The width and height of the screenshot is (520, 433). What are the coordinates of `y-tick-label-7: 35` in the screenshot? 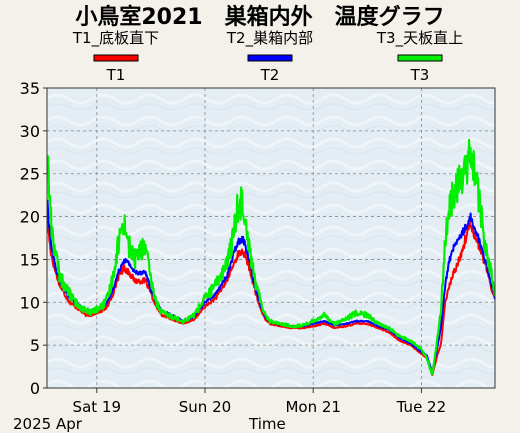 It's located at (30, 88).